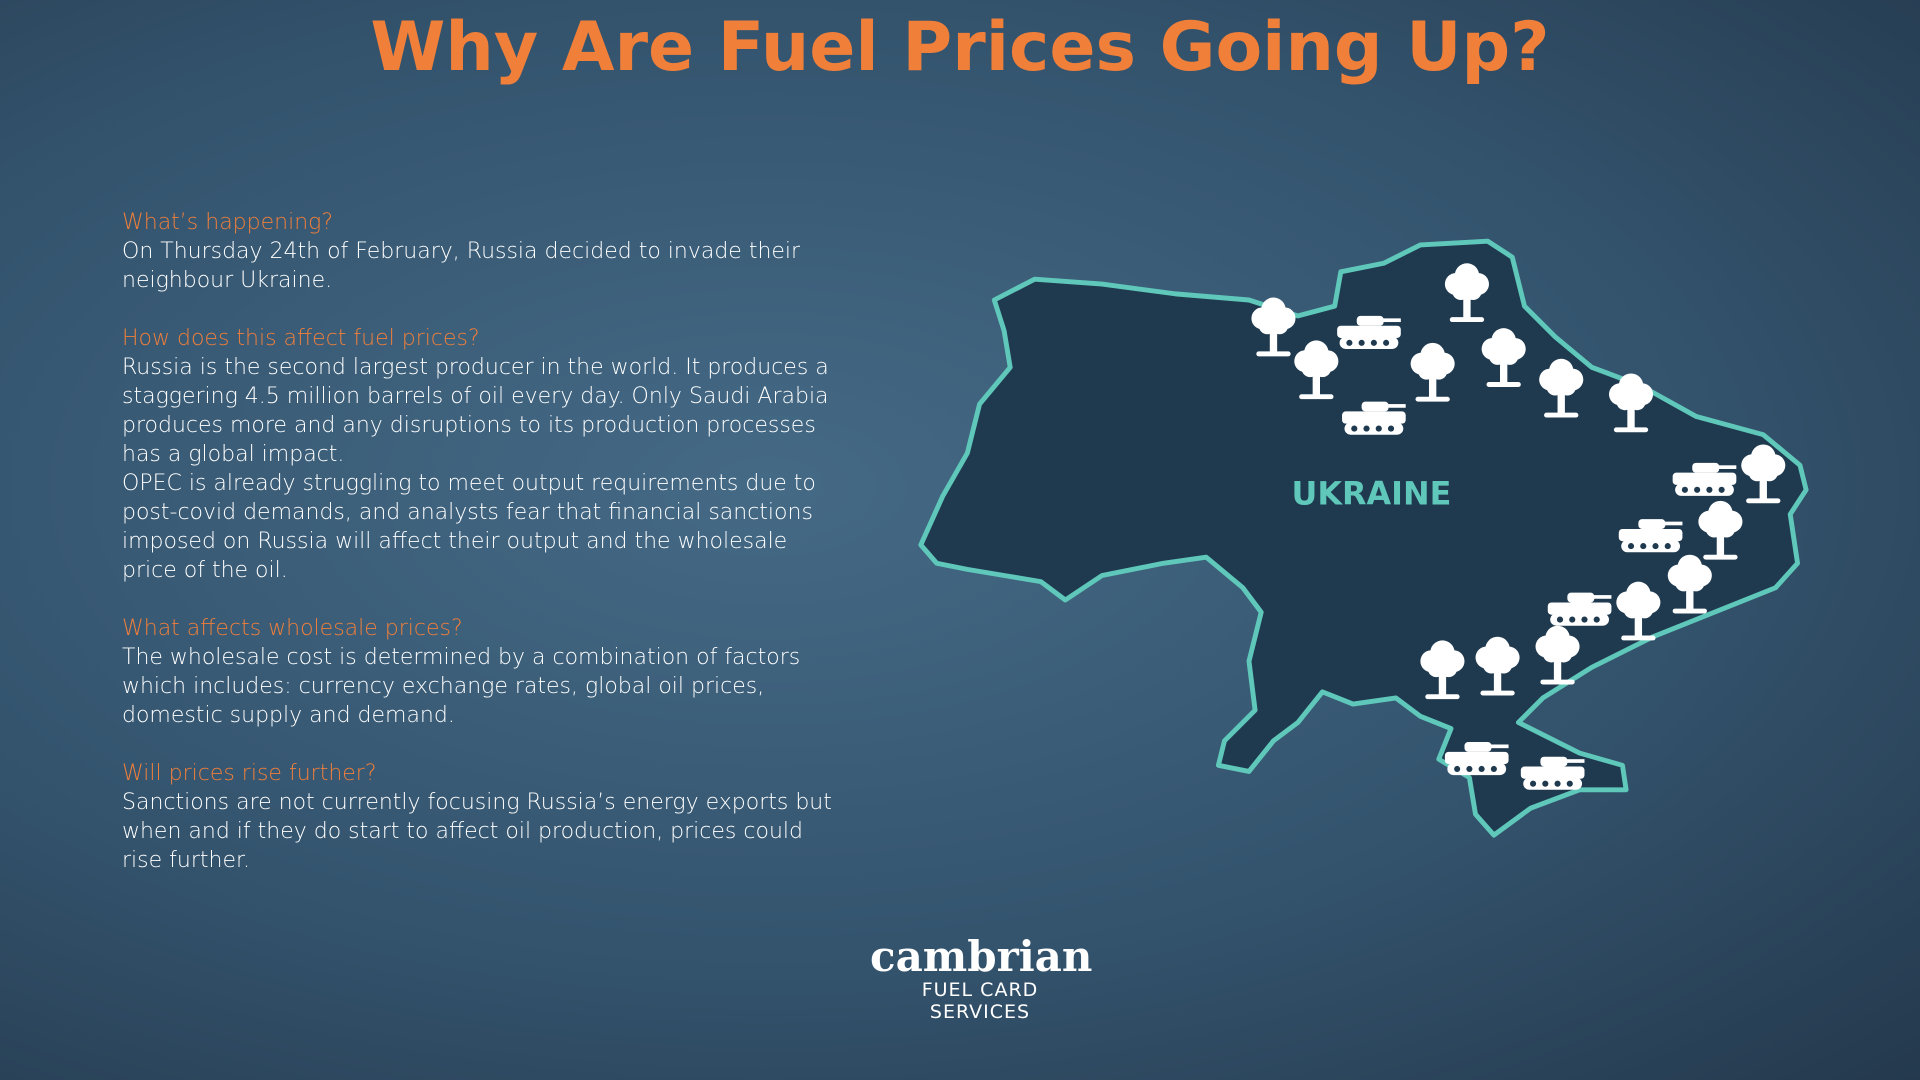 The width and height of the screenshot is (1920, 1080). Describe the element at coordinates (301, 338) in the screenshot. I see `section-heading: How does this affect fuel prices?` at that location.